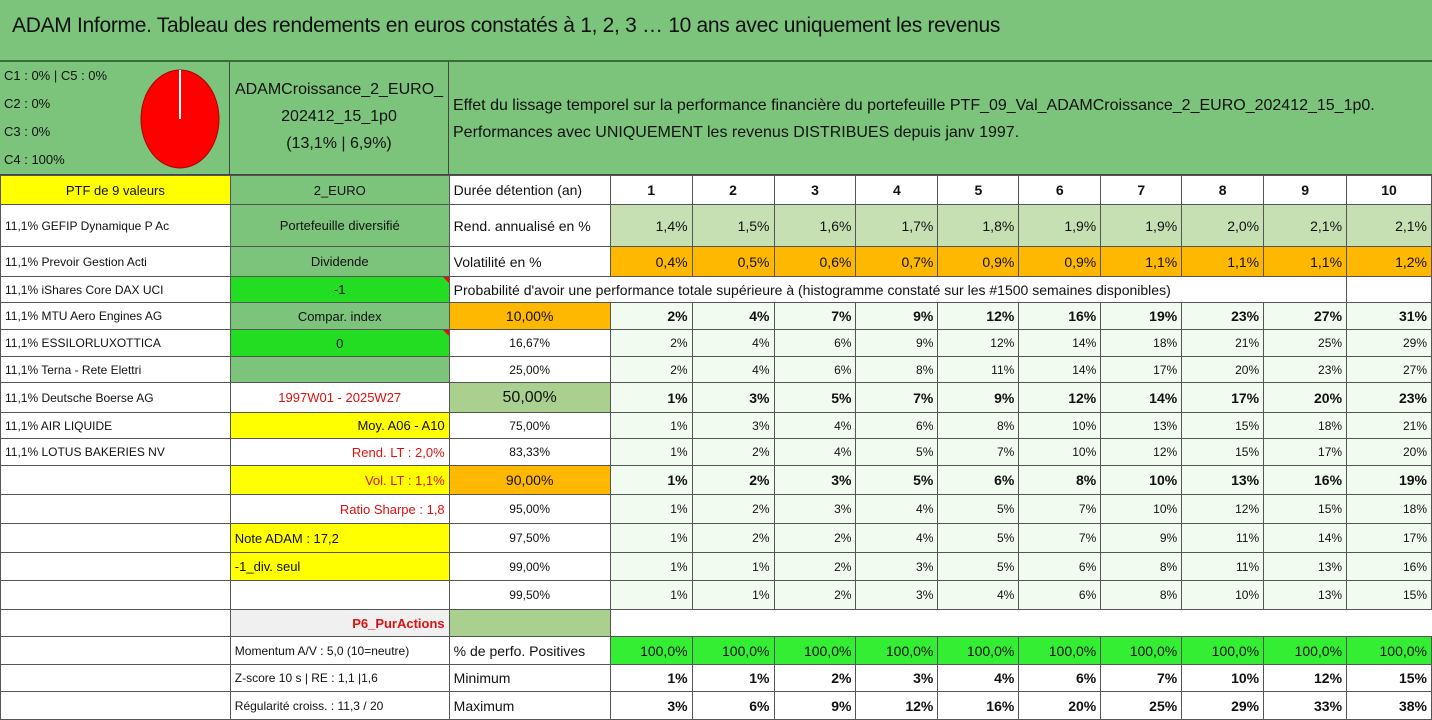 This screenshot has height=720, width=1432. I want to click on probability-value: 14%, so click(1141, 397).